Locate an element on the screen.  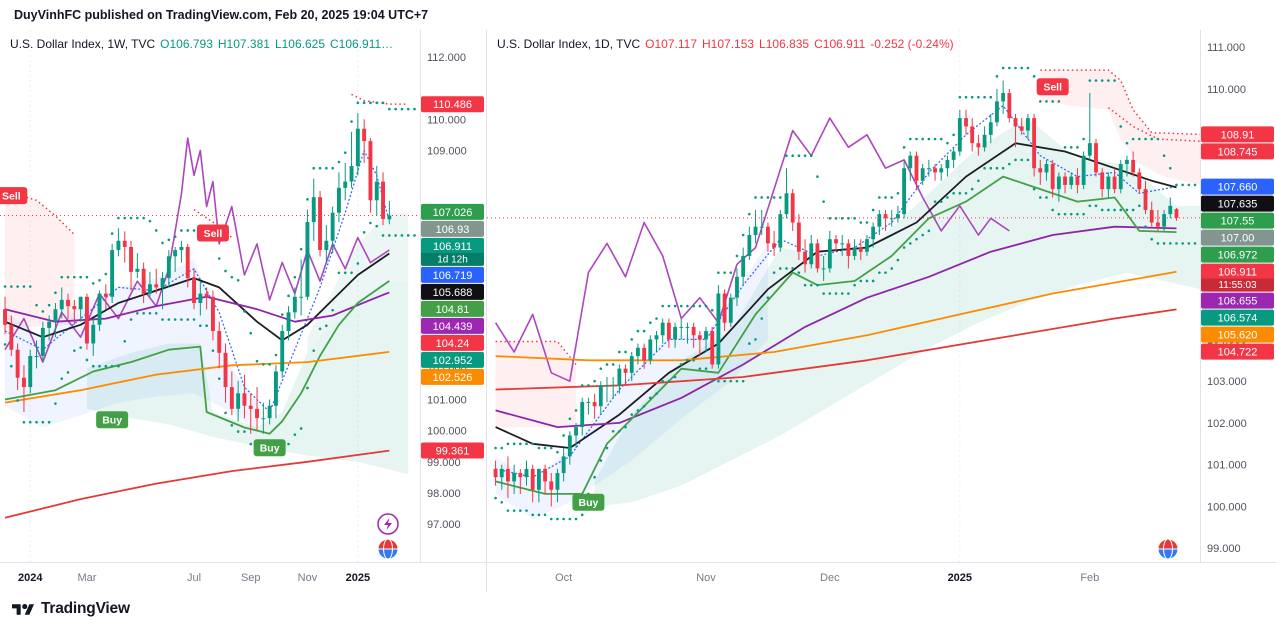
symbol-title: U.S. Dollar Index, 1D, TVC is located at coordinates (569, 44).